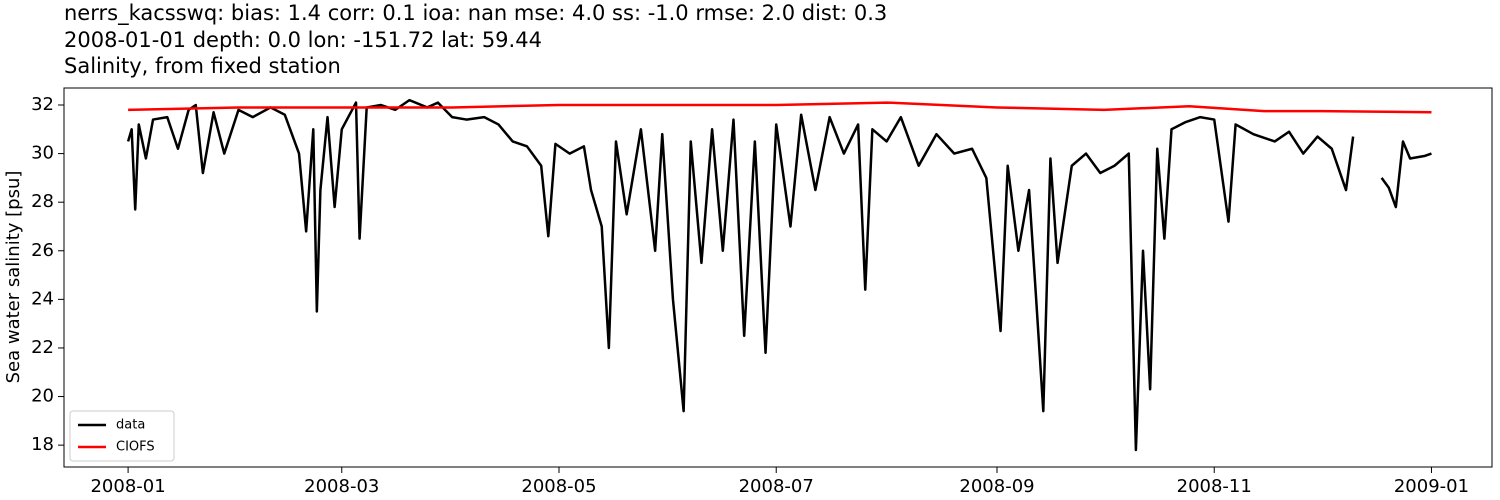  What do you see at coordinates (996, 486) in the screenshot?
I see `x-tick-label: 2008-09` at bounding box center [996, 486].